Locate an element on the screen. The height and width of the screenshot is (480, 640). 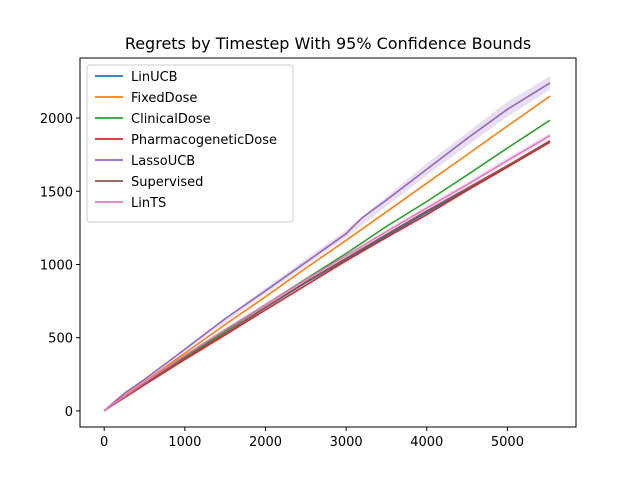
x-axis: 0 1000 2000 3000 4000 5000 is located at coordinates (312, 438).